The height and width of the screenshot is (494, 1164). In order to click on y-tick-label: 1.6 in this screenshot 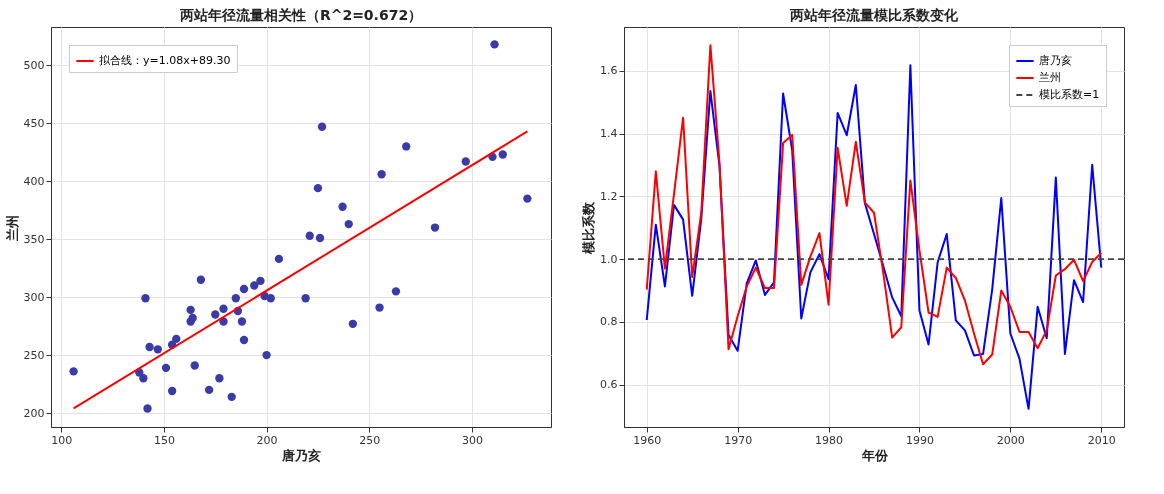, I will do `click(609, 71)`.